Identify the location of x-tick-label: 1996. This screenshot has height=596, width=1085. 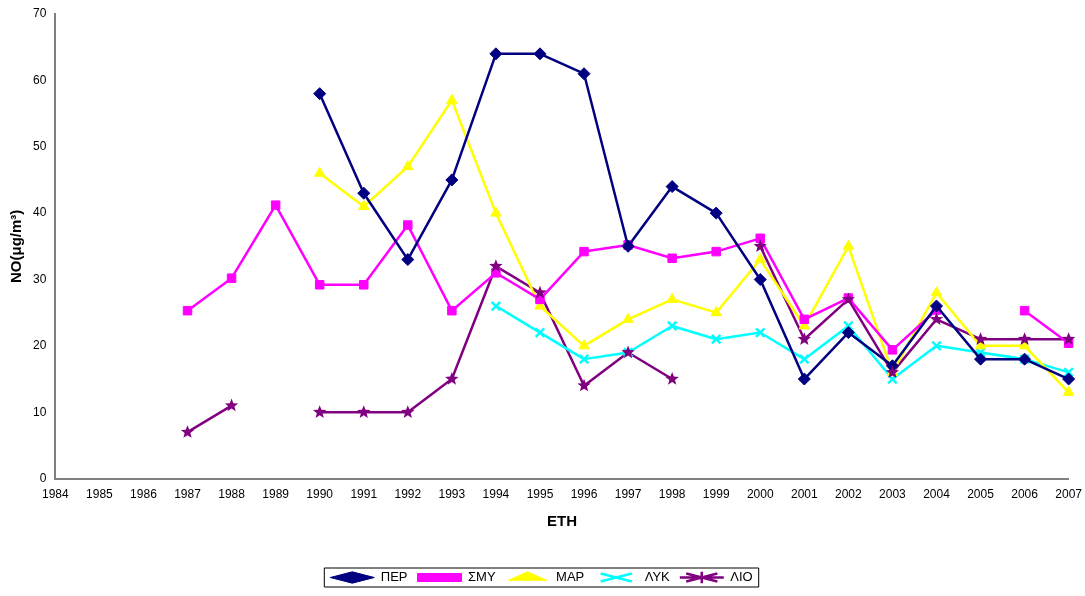
(584, 494).